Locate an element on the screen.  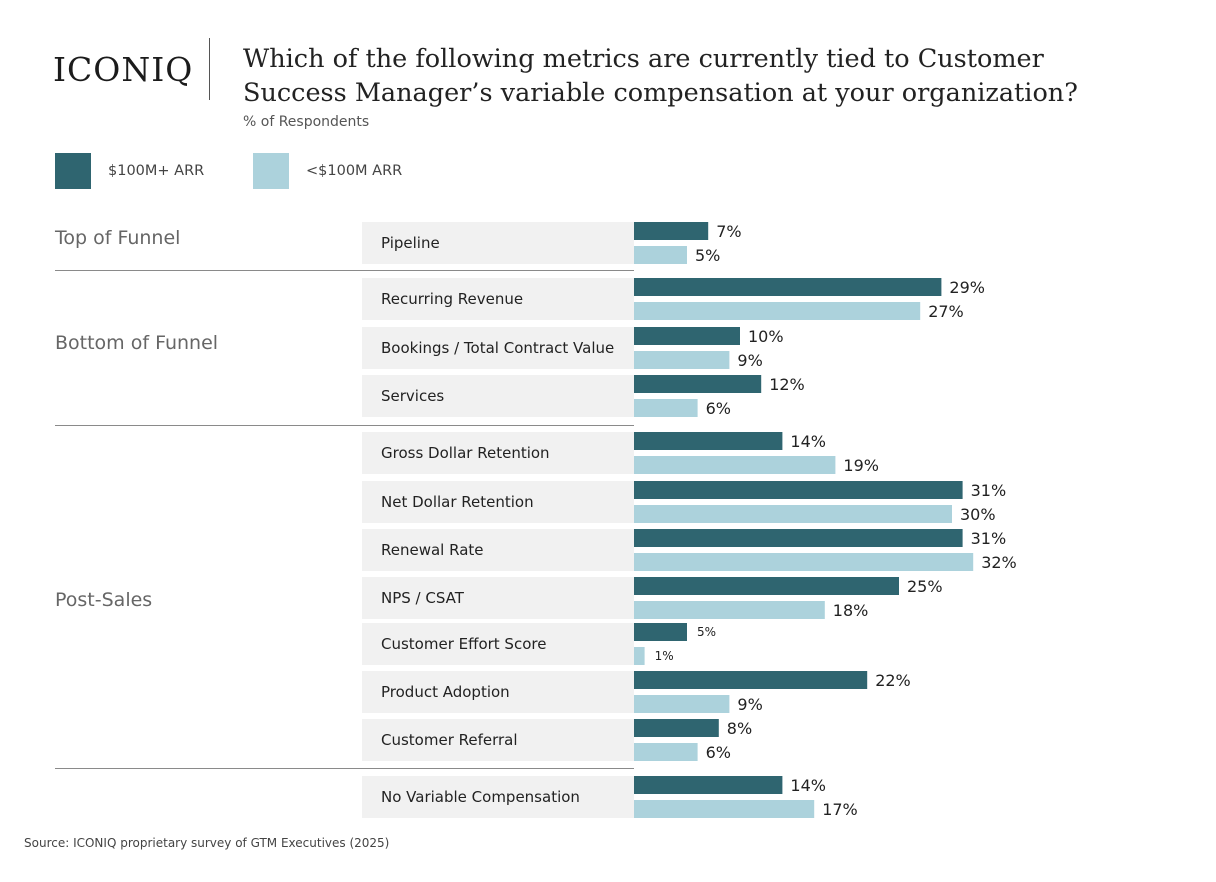
category-row: Customer Referral is located at coordinates (498, 740).